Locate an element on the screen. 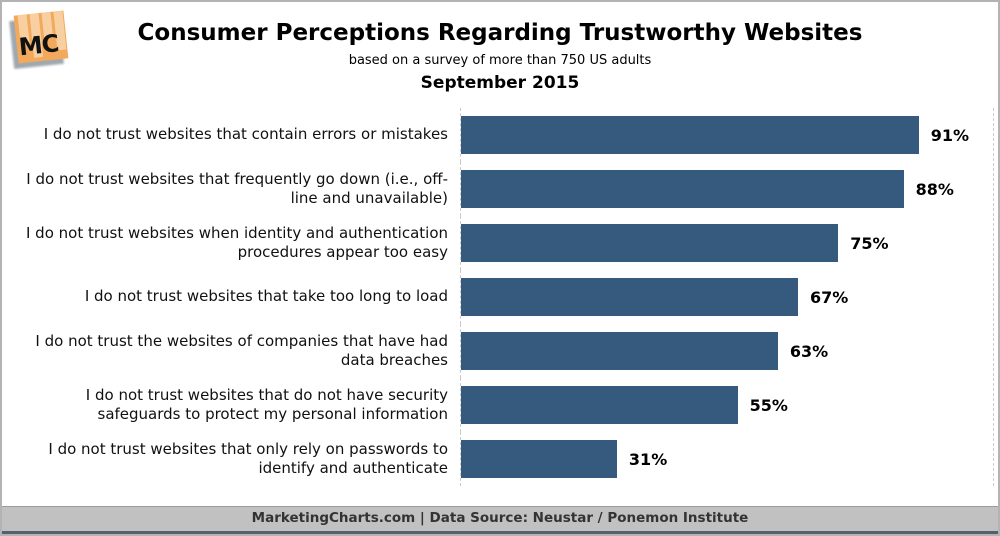 This screenshot has width=1000, height=536. bar-track: 67% is located at coordinates (726, 297).